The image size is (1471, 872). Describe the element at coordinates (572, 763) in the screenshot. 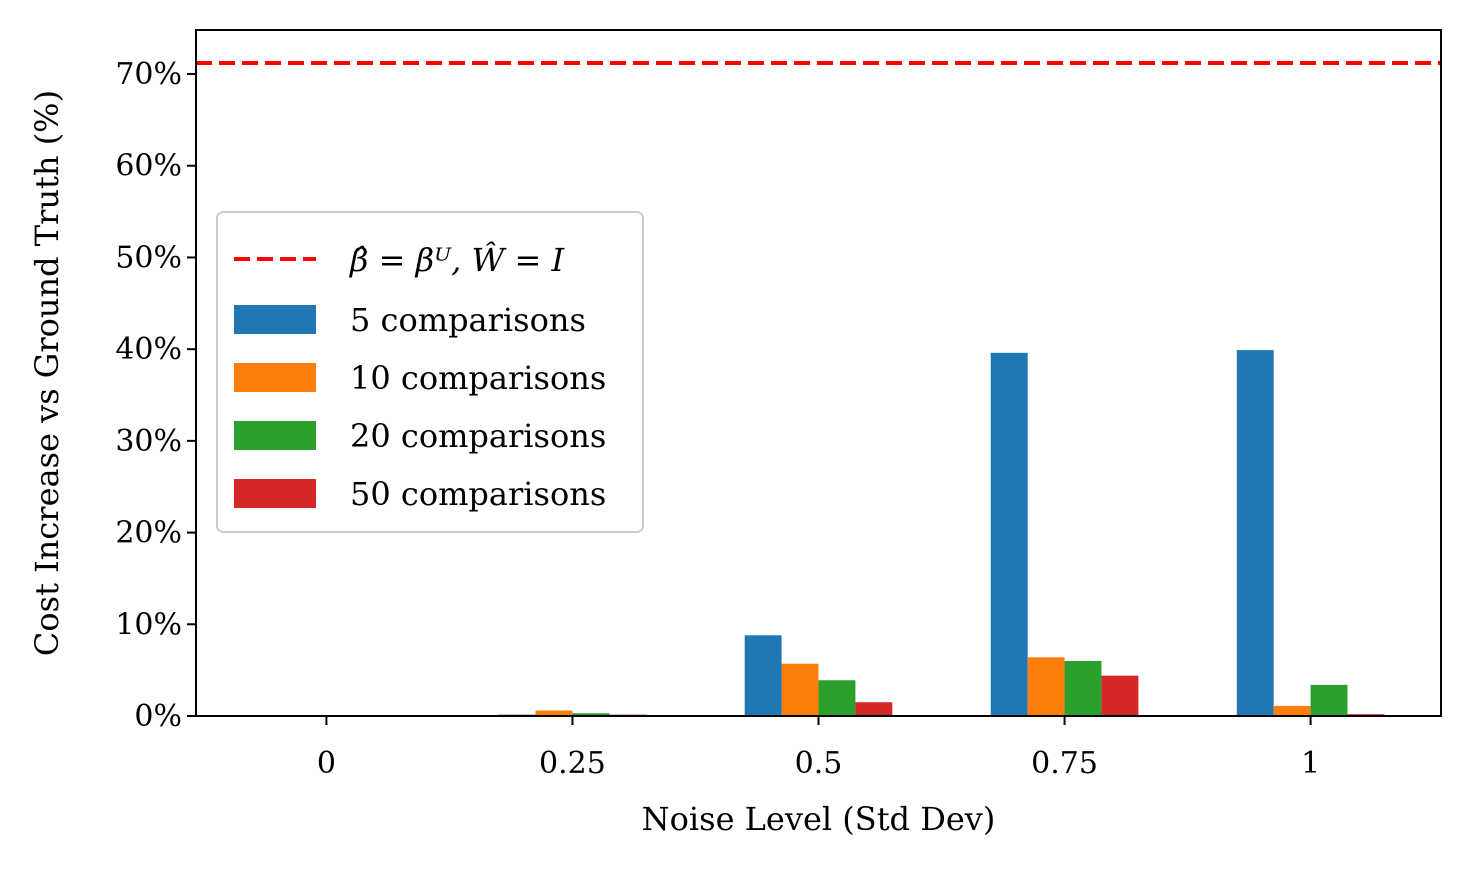

I see `x-tick-label: 0.25` at that location.